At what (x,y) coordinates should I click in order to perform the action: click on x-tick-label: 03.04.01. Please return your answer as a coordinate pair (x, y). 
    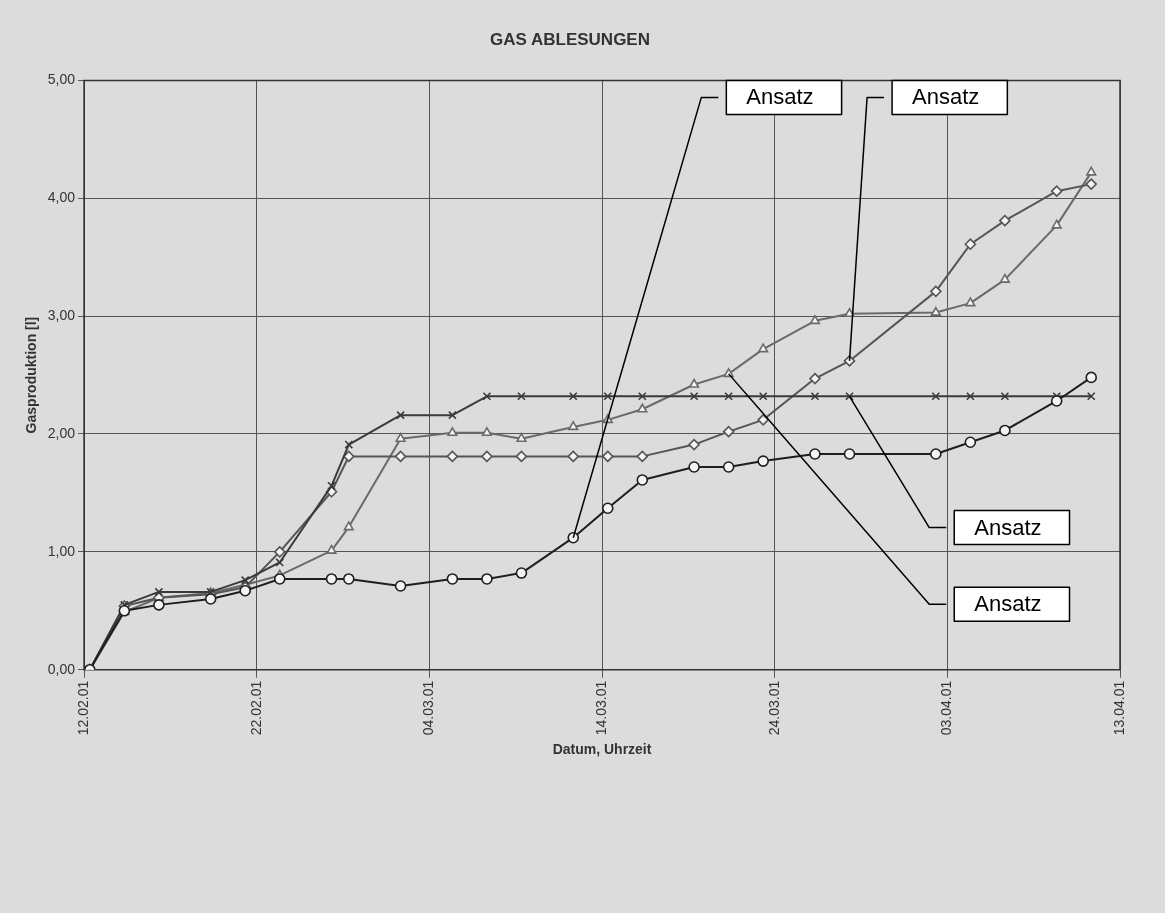
    Looking at the image, I should click on (946, 708).